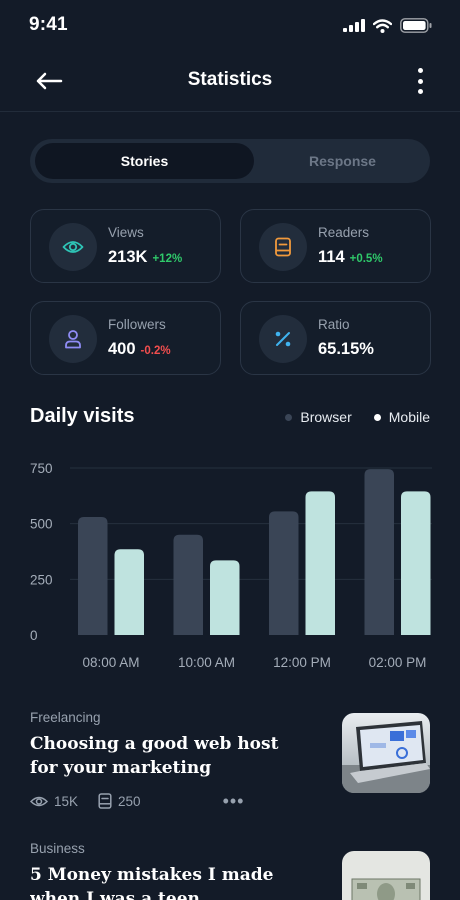  I want to click on article-meta: 15K 250 •••, so click(137, 801).